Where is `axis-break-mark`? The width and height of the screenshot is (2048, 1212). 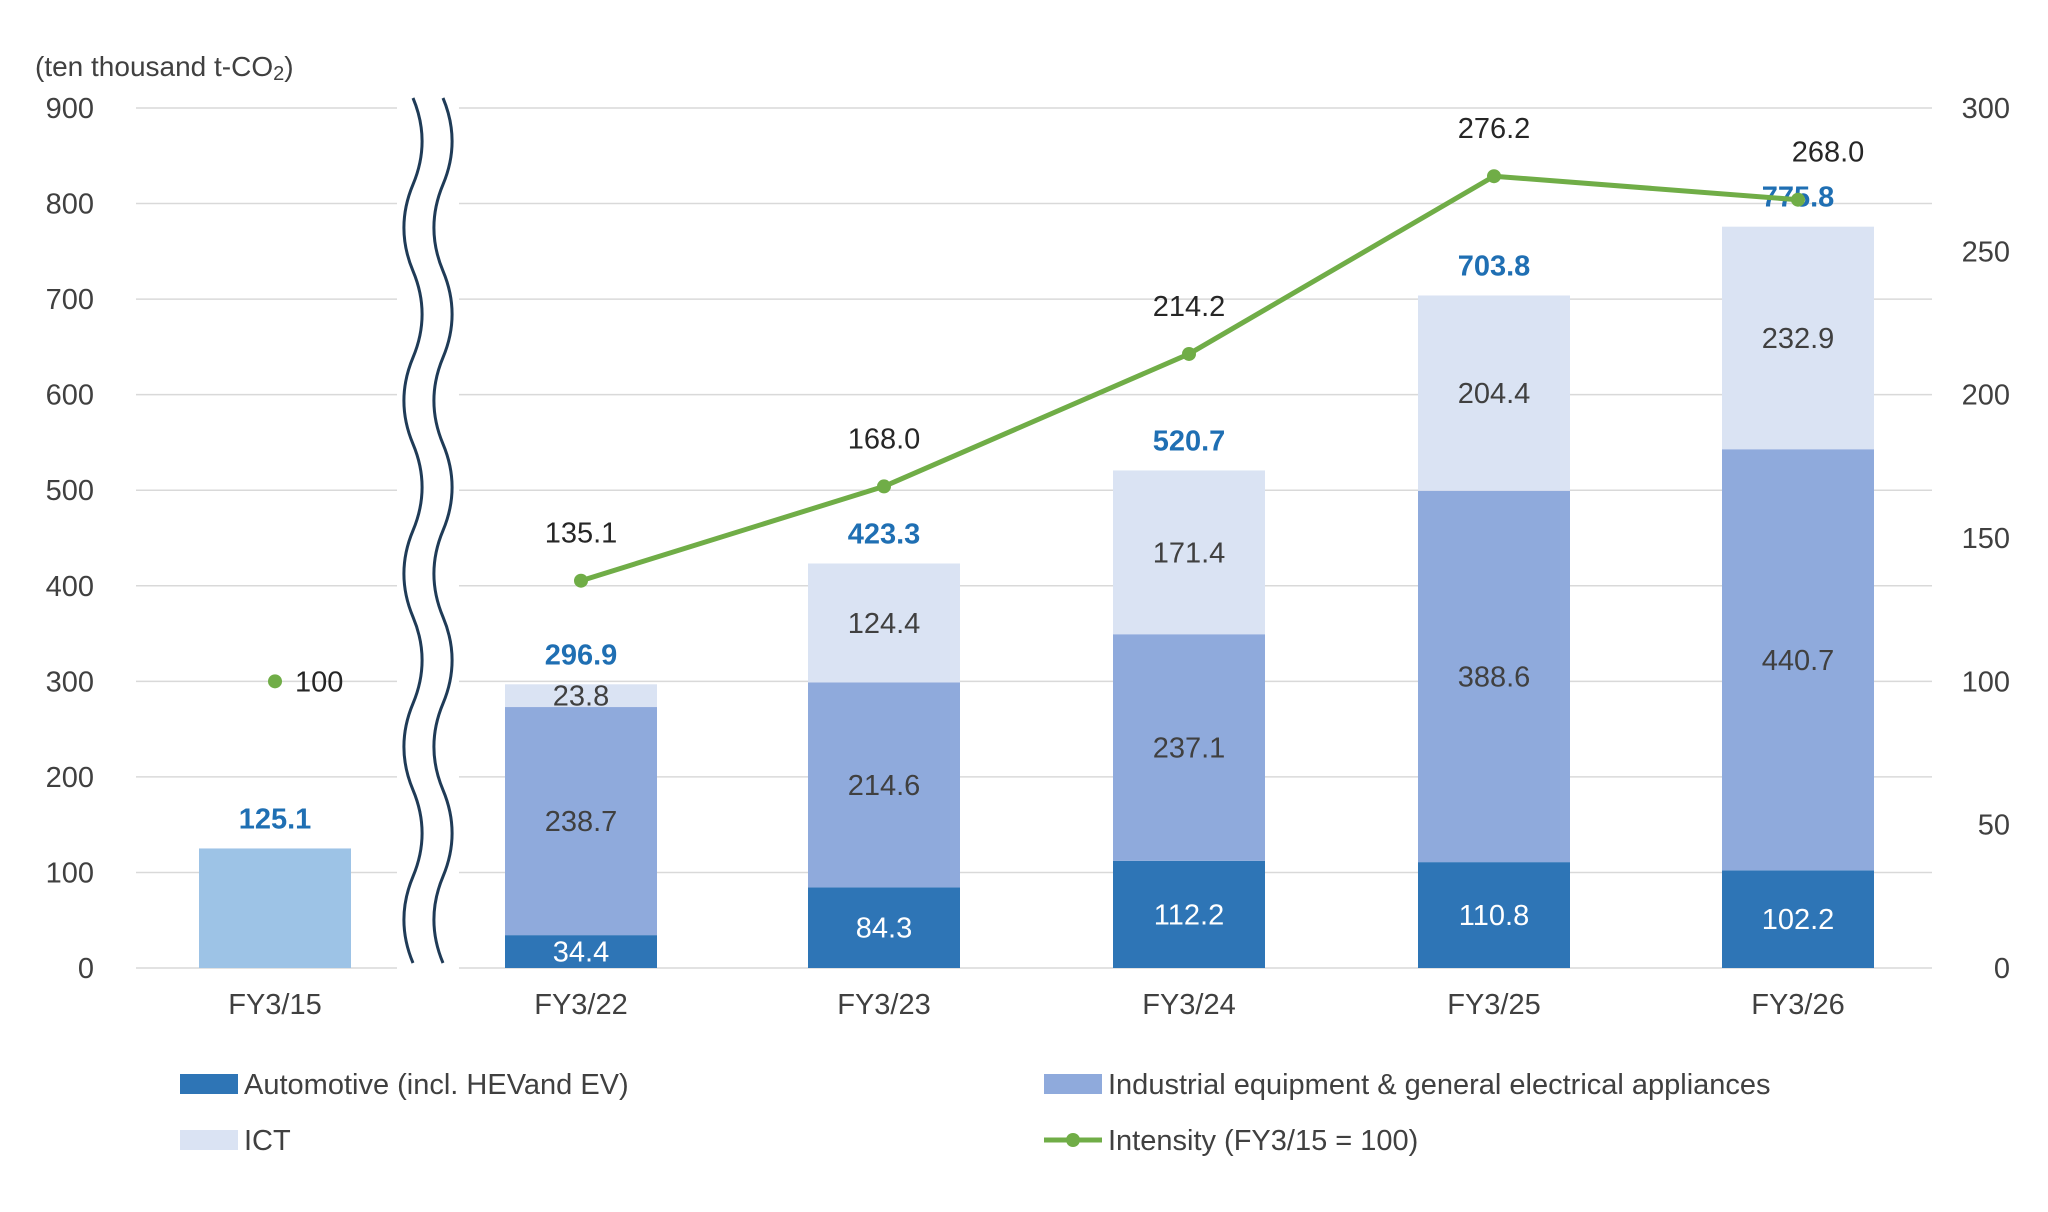
axis-break-mark is located at coordinates (428, 557).